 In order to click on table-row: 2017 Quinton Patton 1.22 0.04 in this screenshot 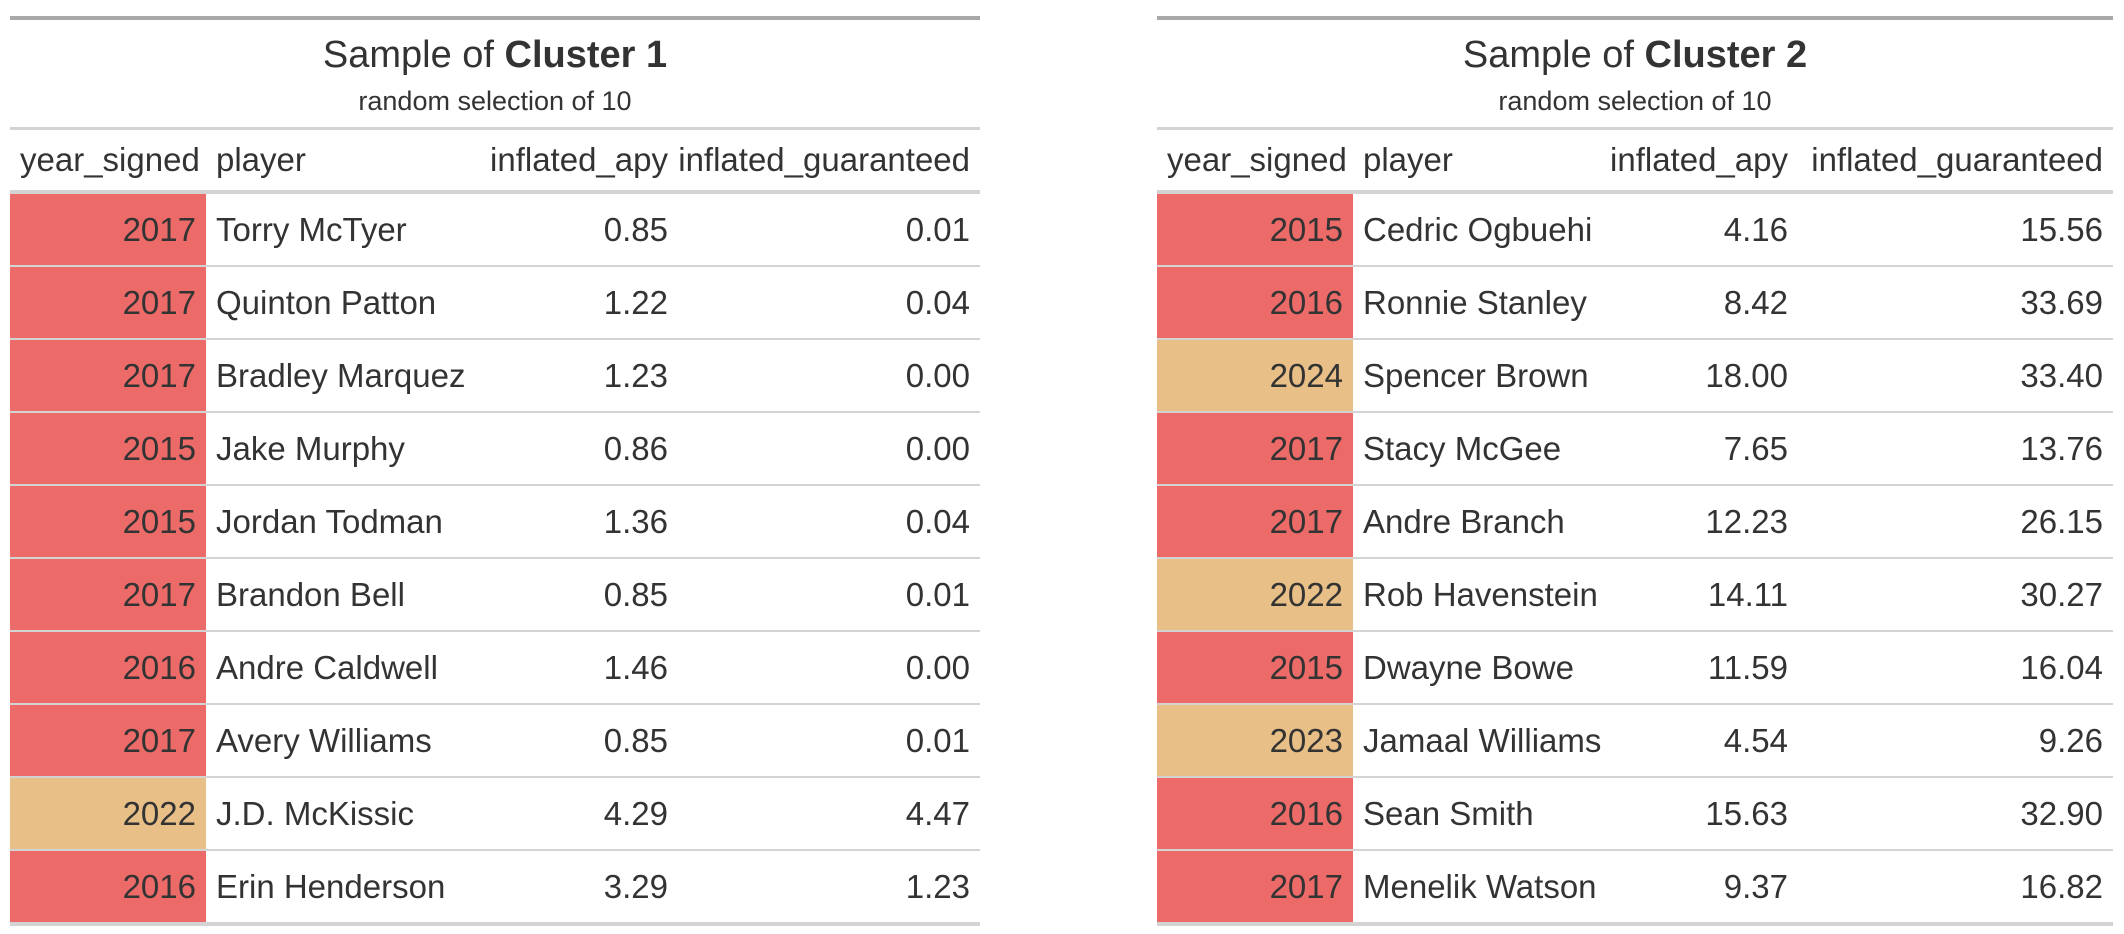, I will do `click(495, 303)`.